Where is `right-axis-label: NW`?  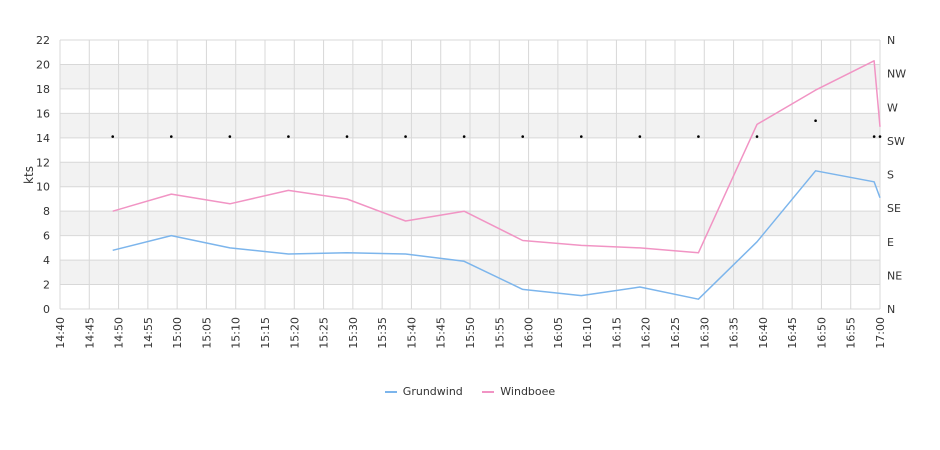 right-axis-label: NW is located at coordinates (896, 74).